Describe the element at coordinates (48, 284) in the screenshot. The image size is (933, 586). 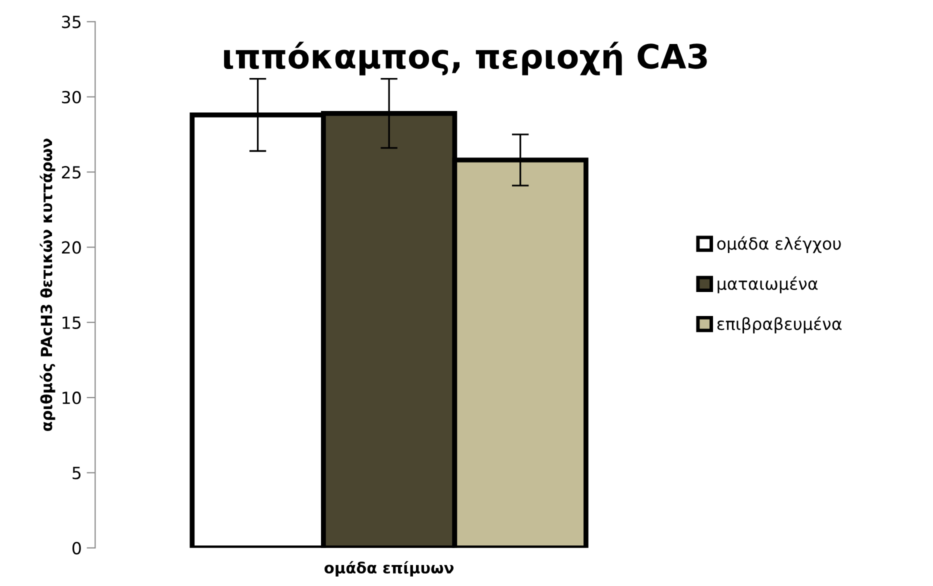
I see `y-axis-title: αριθμός PAcH3 θετικών κυττάρων` at that location.